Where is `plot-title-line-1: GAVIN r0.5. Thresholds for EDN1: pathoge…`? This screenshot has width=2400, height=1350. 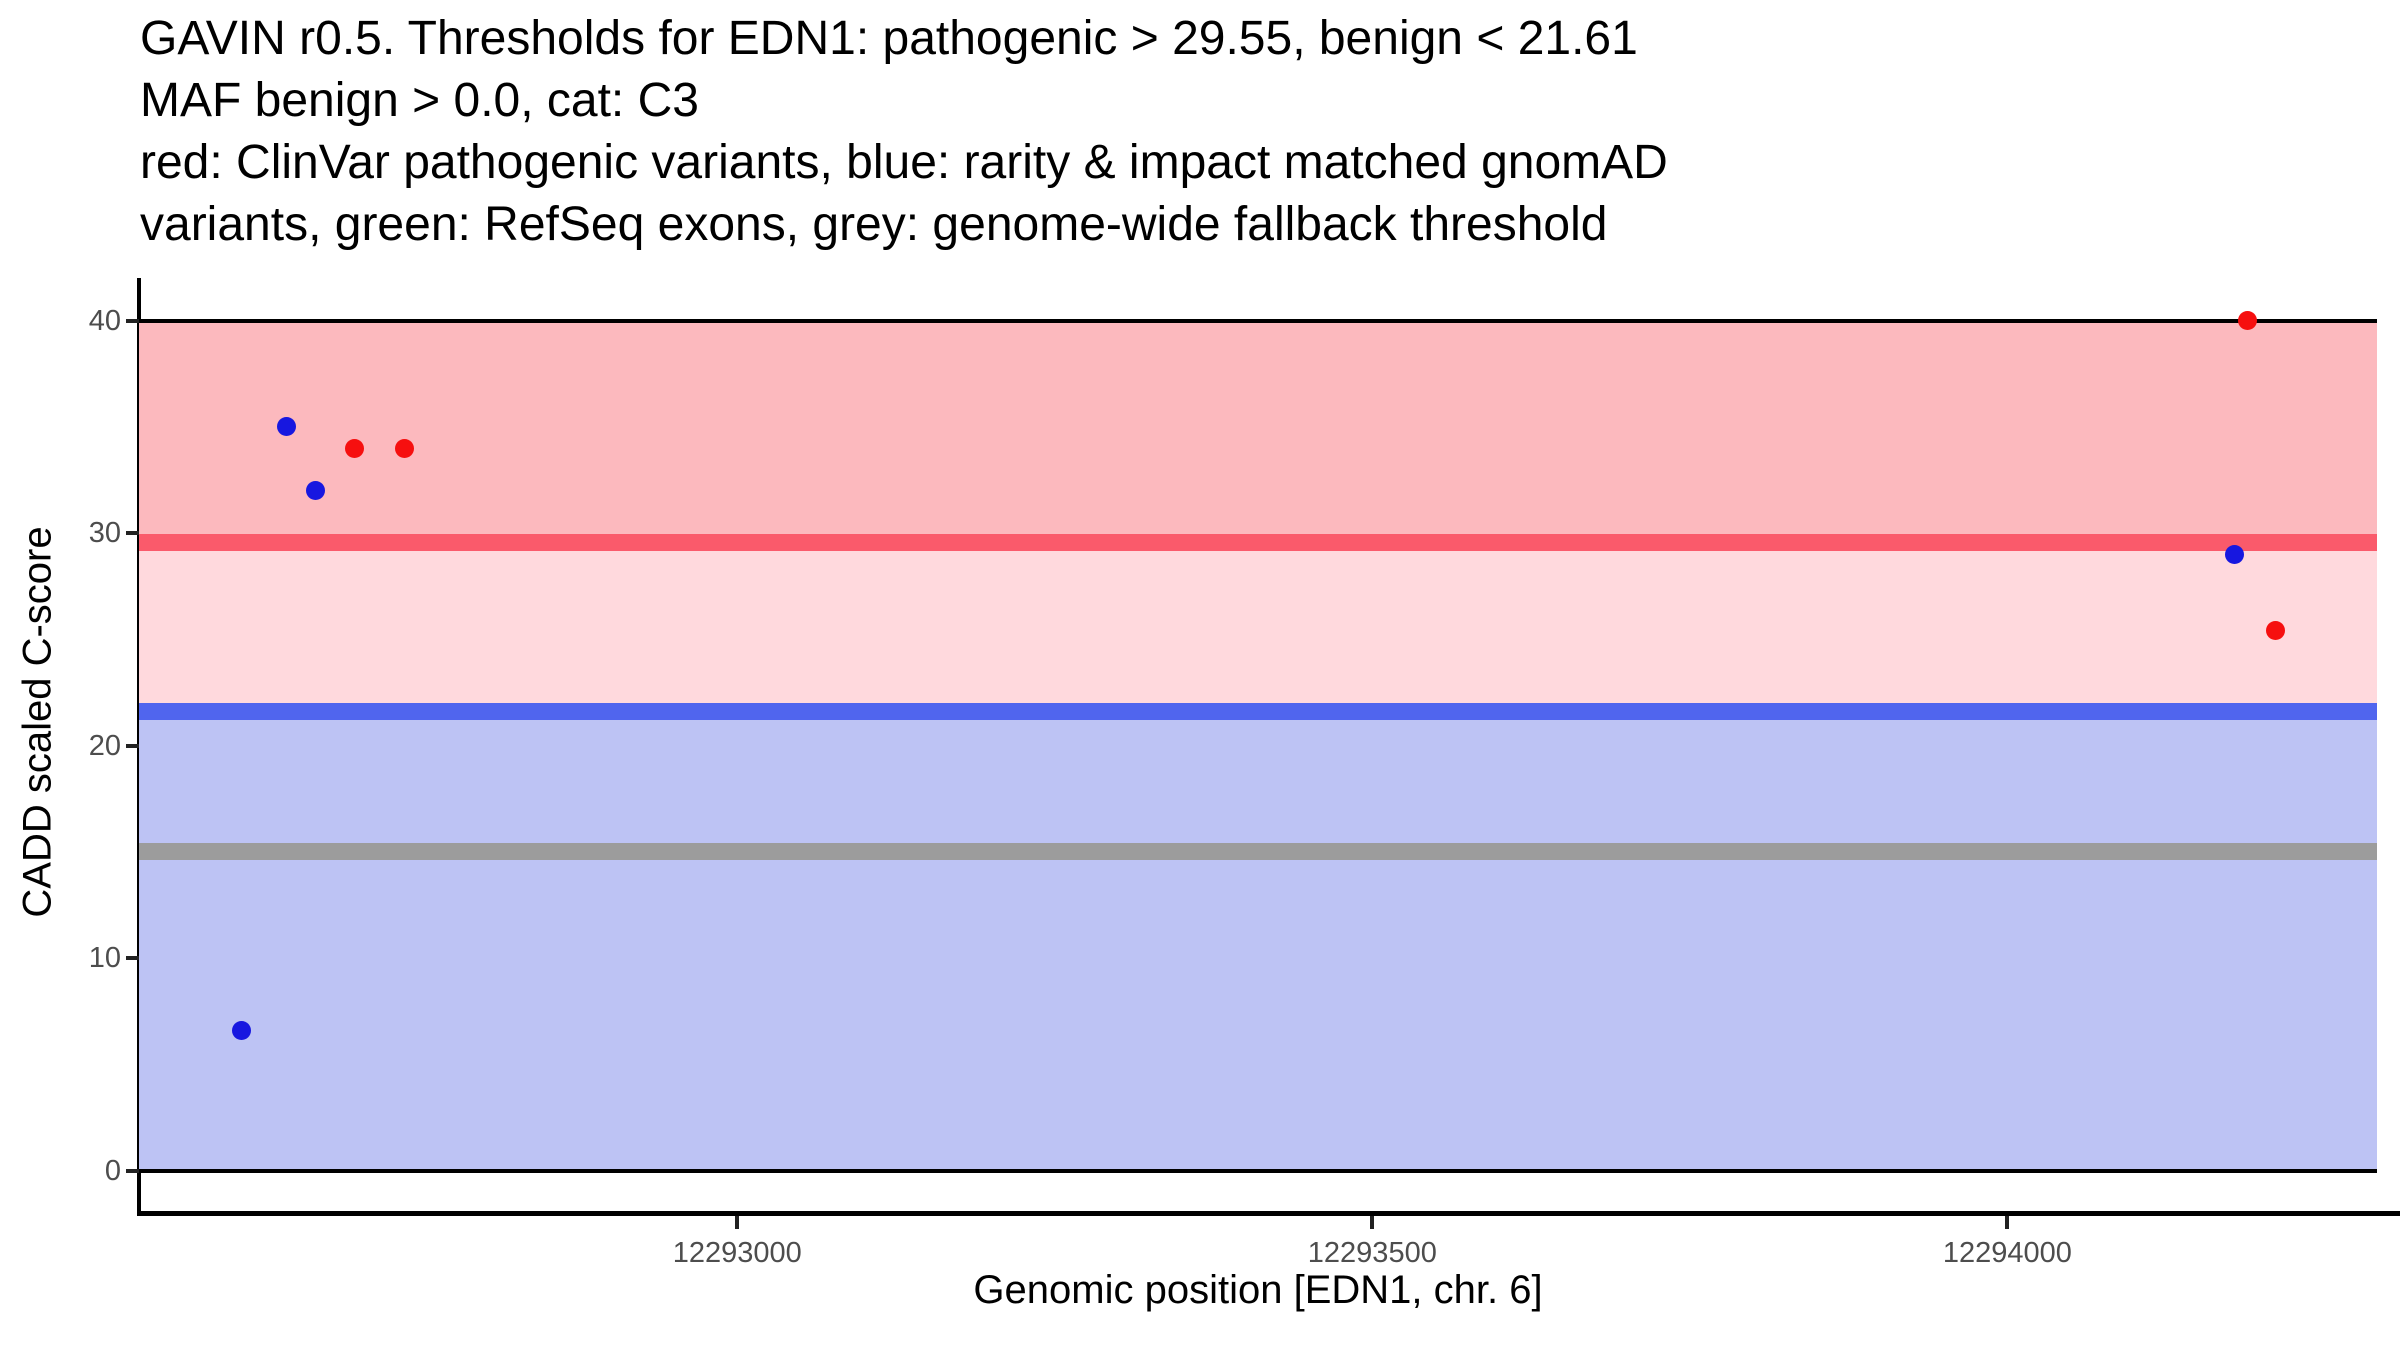
plot-title-line-1: GAVIN r0.5. Thresholds for EDN1: pathoge… is located at coordinates (889, 38).